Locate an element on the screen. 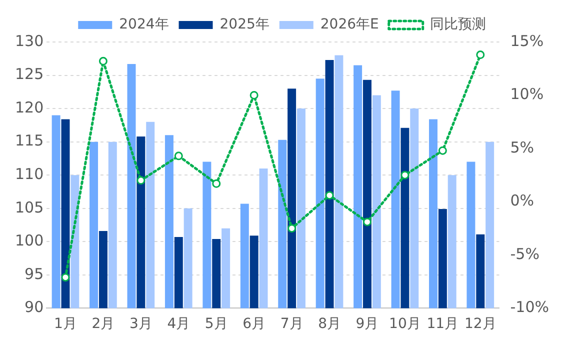  y-tick-label: 95 is located at coordinates (34, 273).